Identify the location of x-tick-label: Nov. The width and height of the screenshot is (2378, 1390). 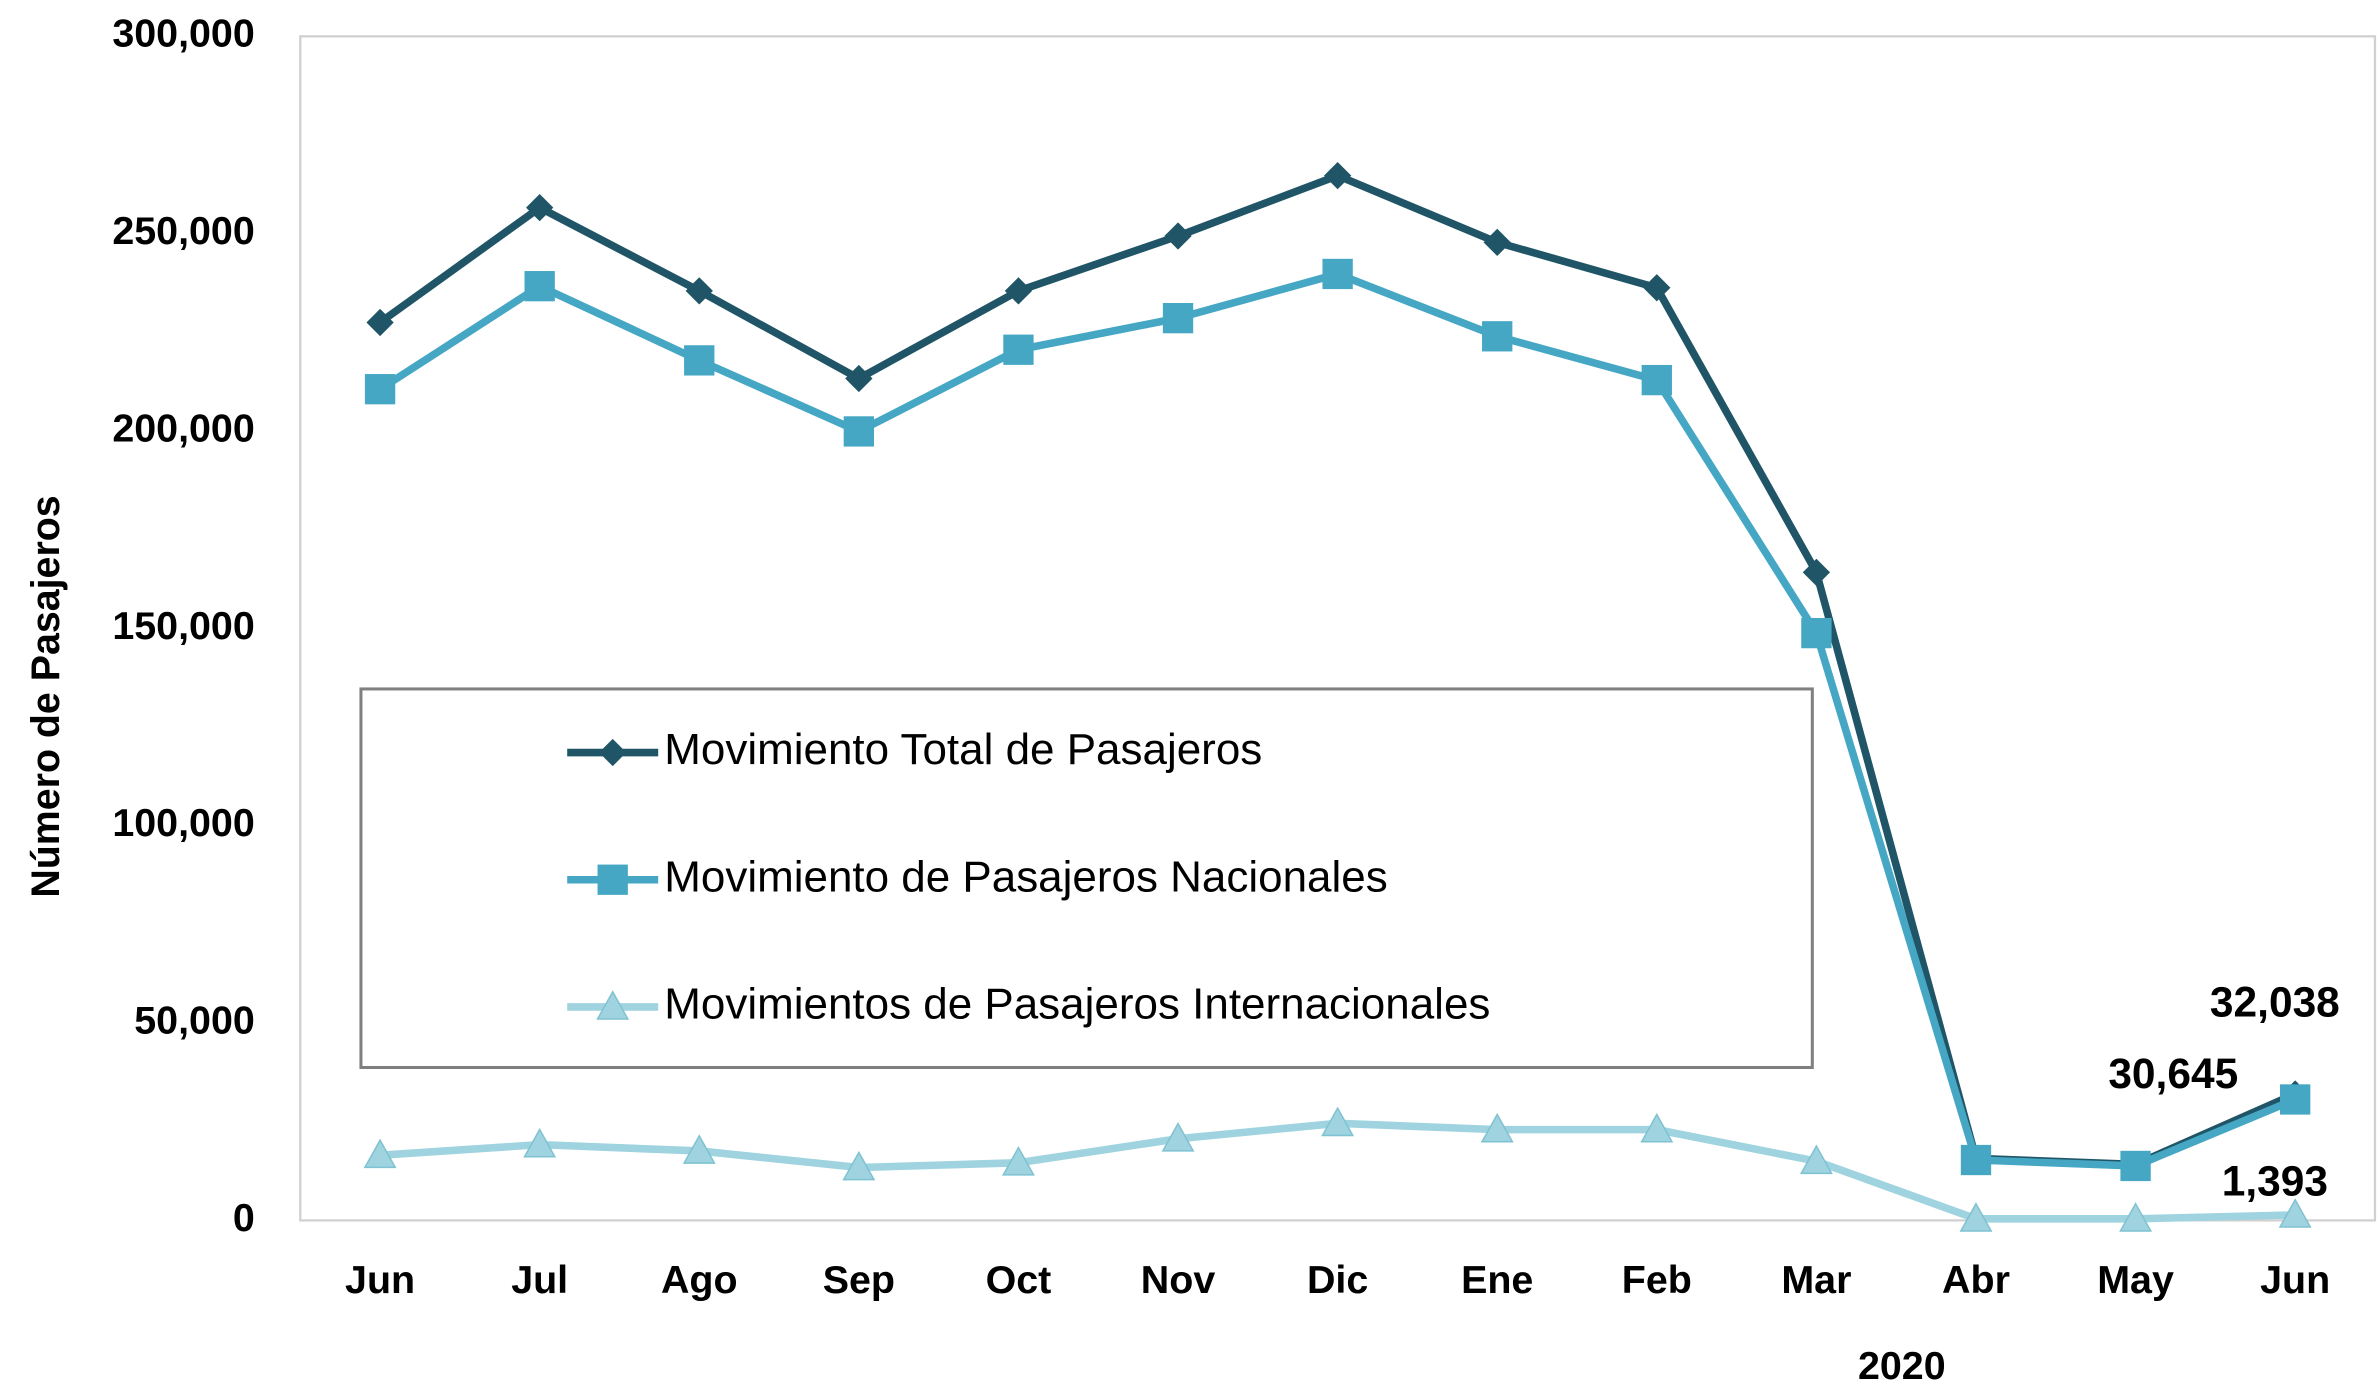
(1178, 1280).